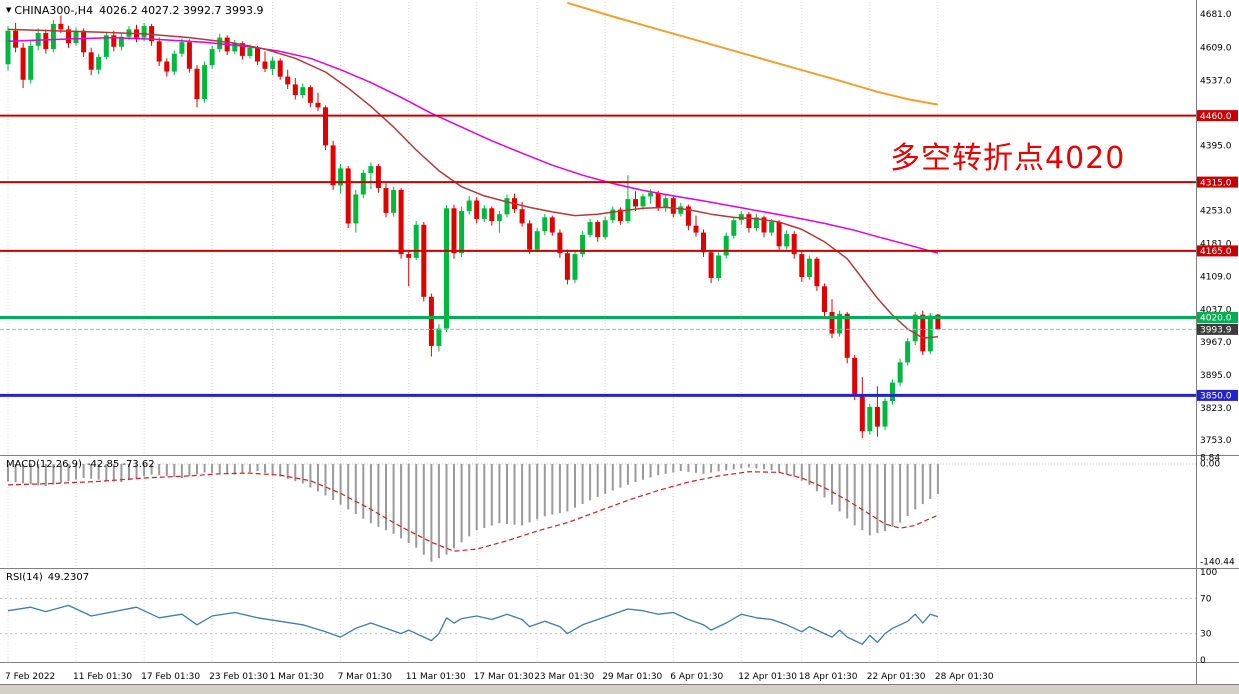 Image resolution: width=1239 pixels, height=694 pixels. I want to click on price-axis-label: 4681.0, so click(1216, 15).